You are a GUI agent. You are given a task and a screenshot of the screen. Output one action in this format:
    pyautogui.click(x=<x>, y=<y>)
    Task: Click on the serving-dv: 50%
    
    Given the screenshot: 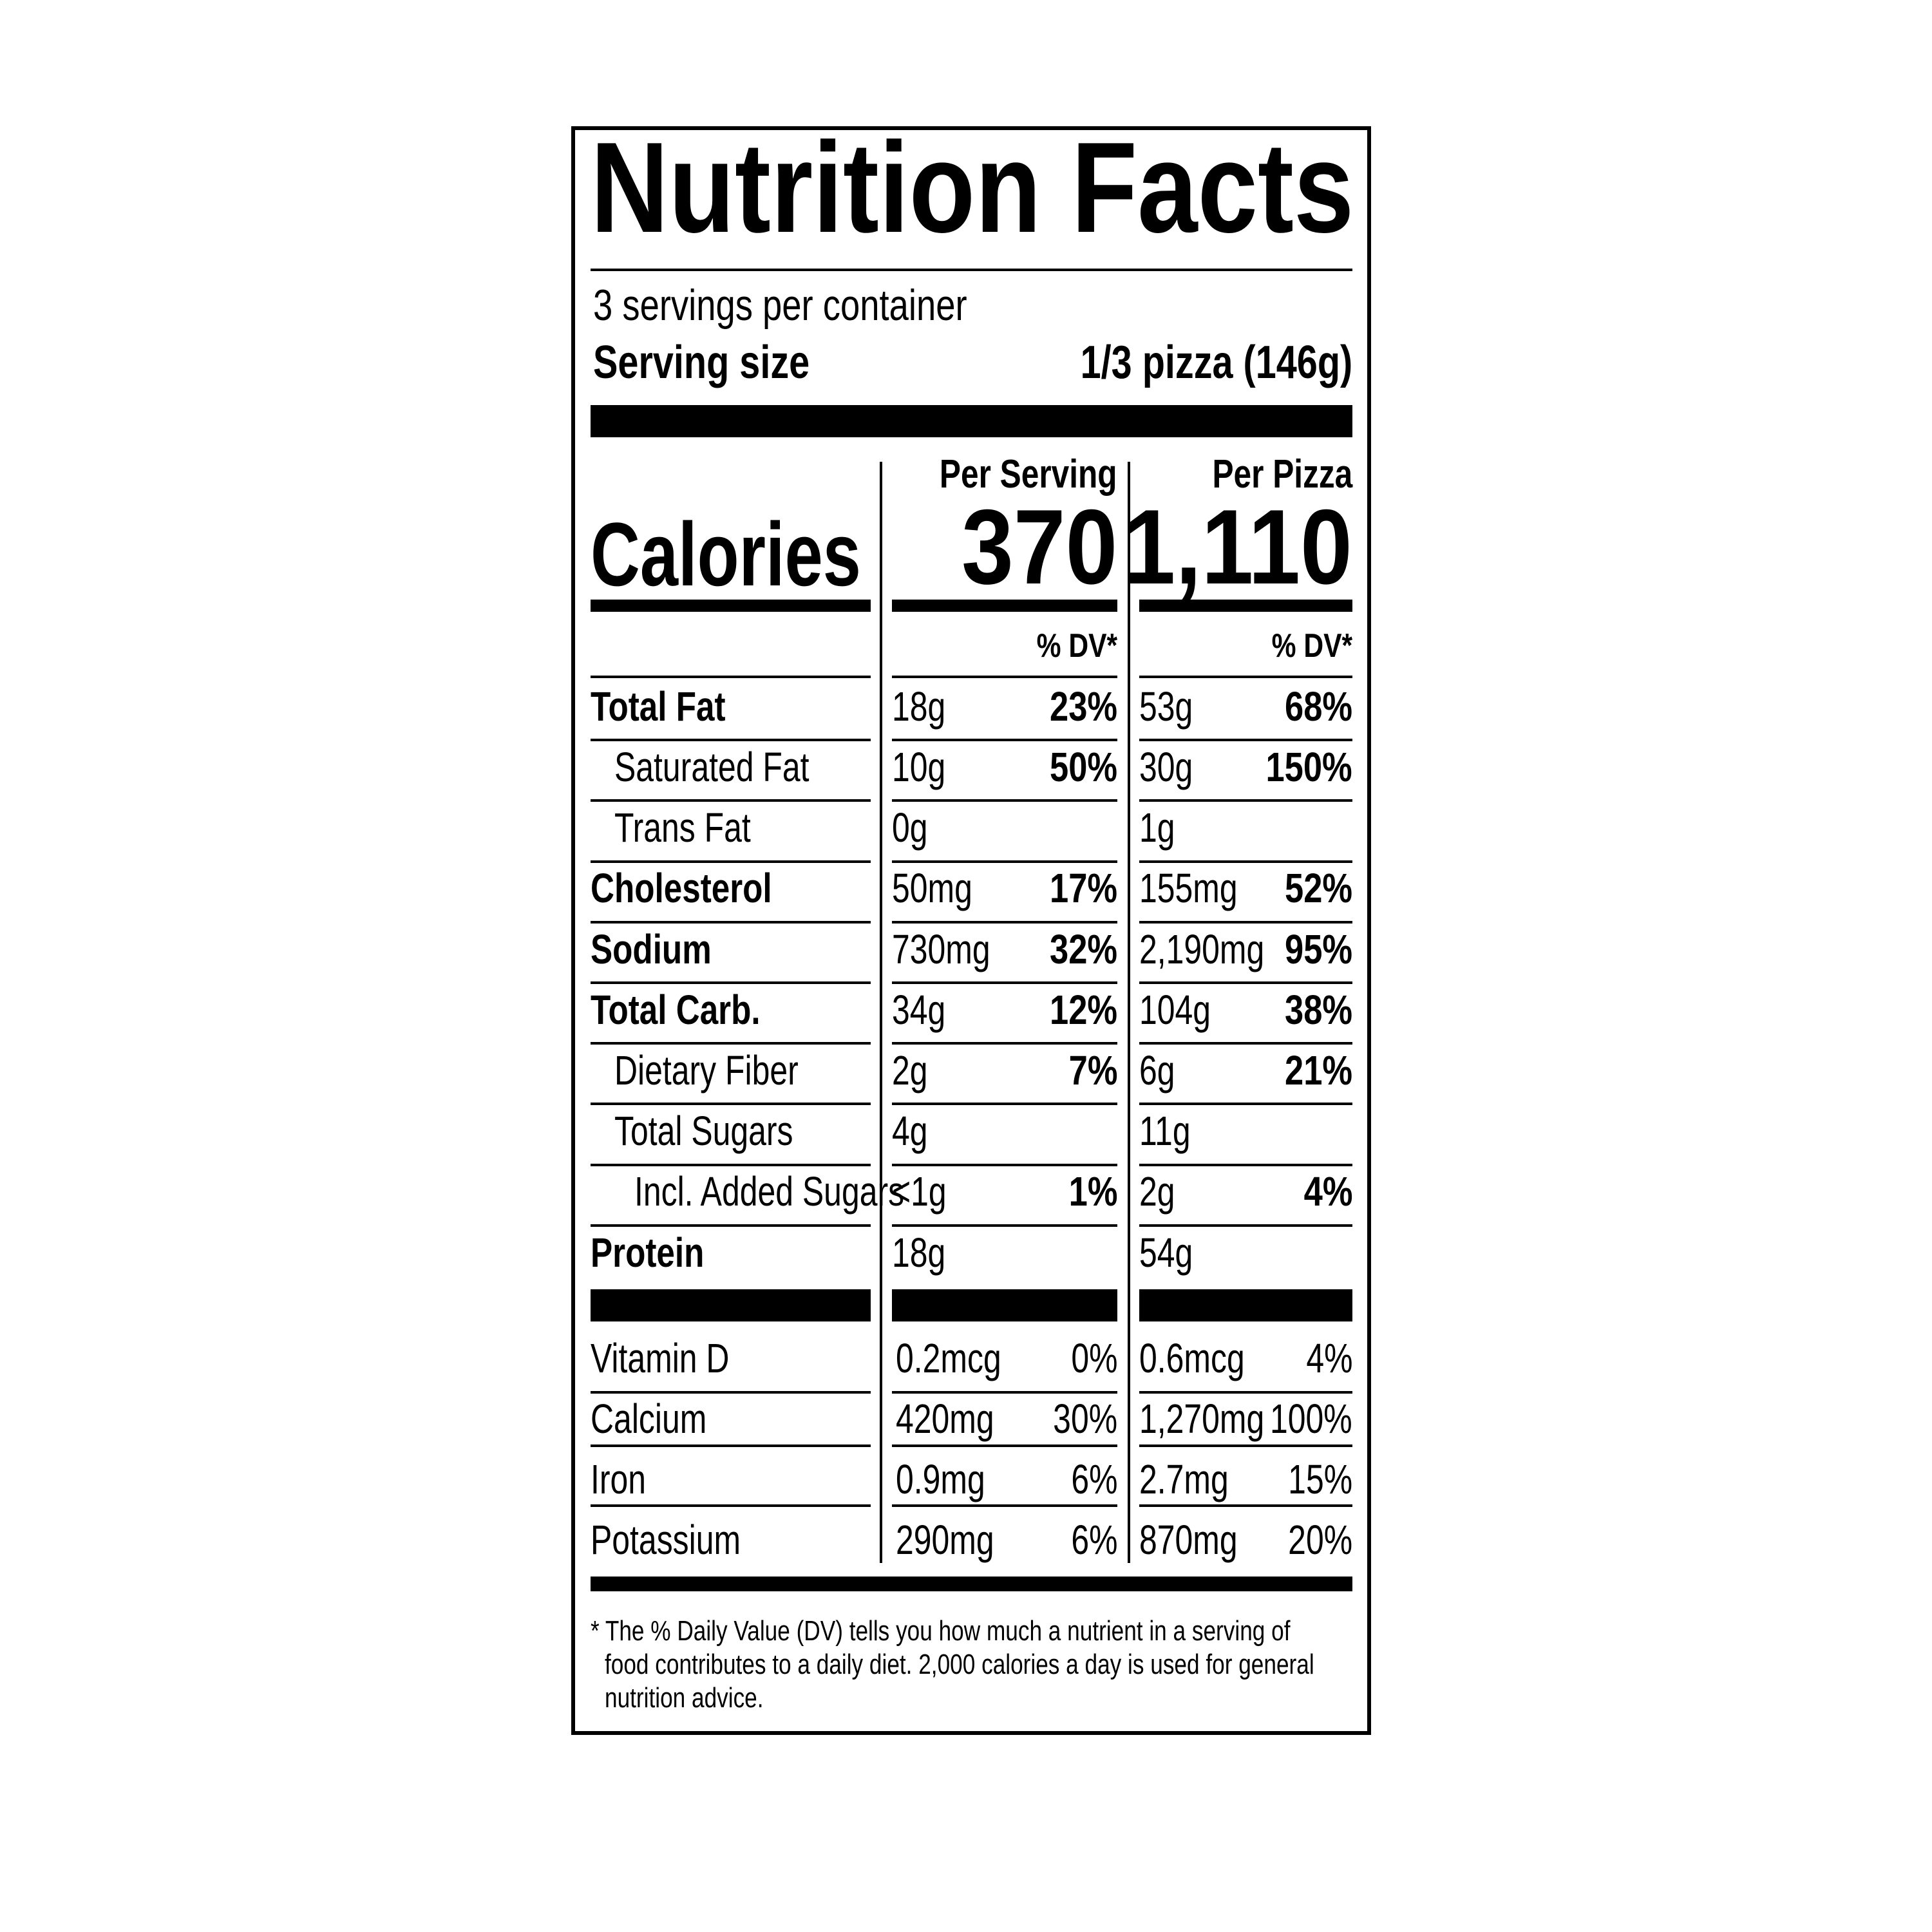 What is the action you would take?
    pyautogui.click(x=1083, y=767)
    